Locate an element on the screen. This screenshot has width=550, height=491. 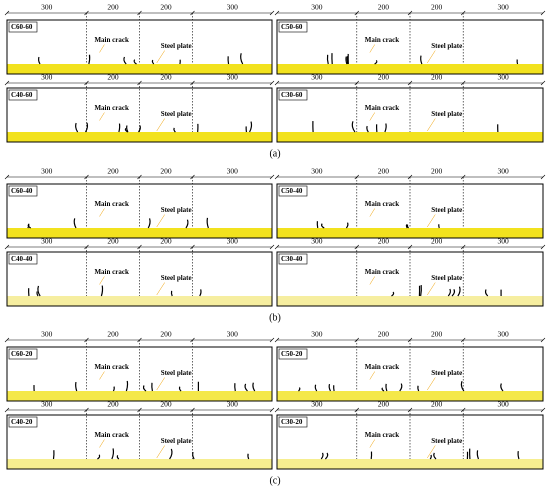
specimen-label: C60-40 is located at coordinates (22, 191).